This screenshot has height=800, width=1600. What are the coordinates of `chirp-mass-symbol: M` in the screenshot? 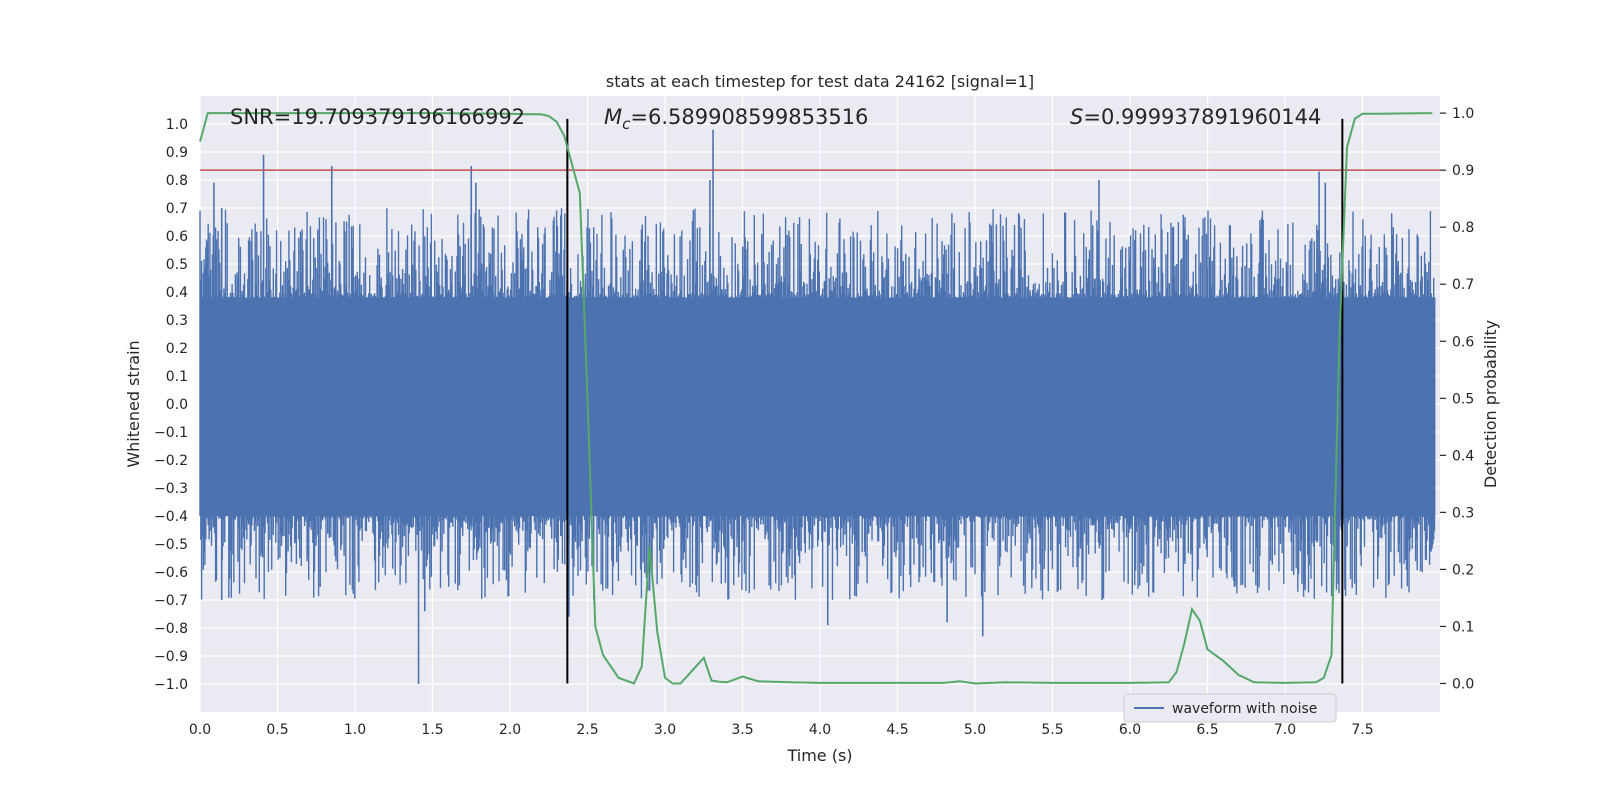 It's located at (613, 117).